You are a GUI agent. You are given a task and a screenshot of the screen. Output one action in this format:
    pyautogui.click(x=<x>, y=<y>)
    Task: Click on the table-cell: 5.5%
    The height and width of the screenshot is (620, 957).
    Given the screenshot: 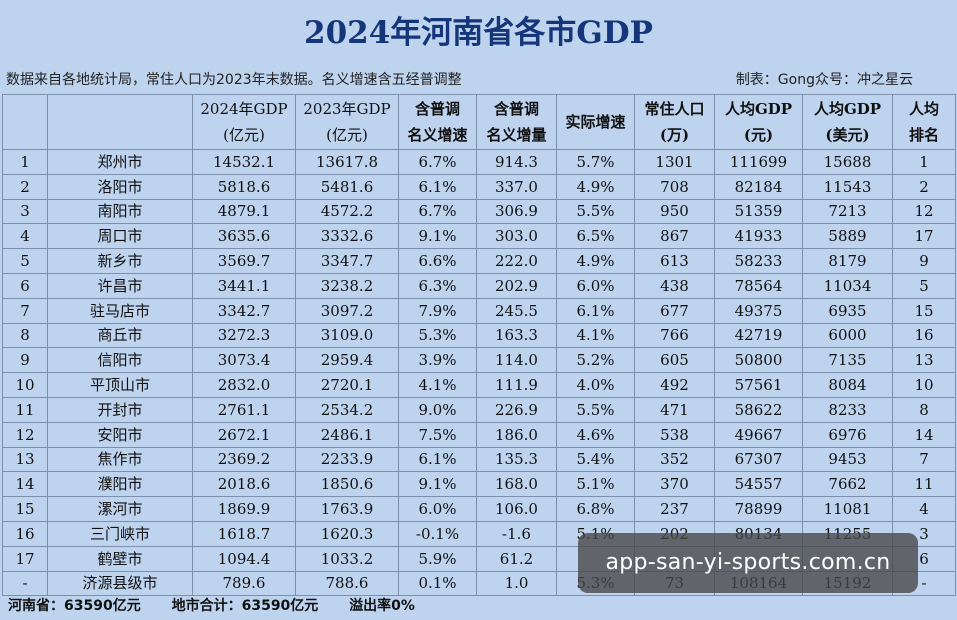 What is the action you would take?
    pyautogui.click(x=595, y=211)
    